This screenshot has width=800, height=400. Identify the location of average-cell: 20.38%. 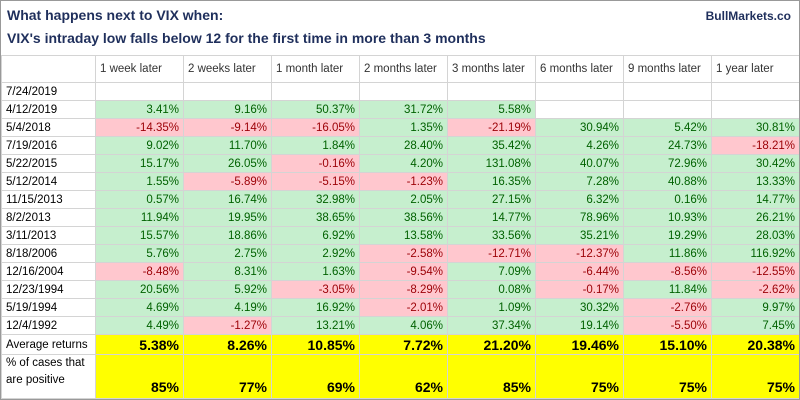
(755, 344).